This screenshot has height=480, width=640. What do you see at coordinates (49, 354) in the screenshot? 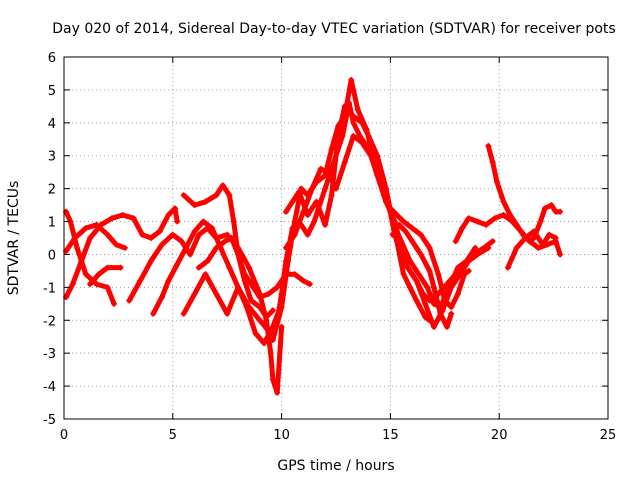
I see `y-tick-label: -3` at bounding box center [49, 354].